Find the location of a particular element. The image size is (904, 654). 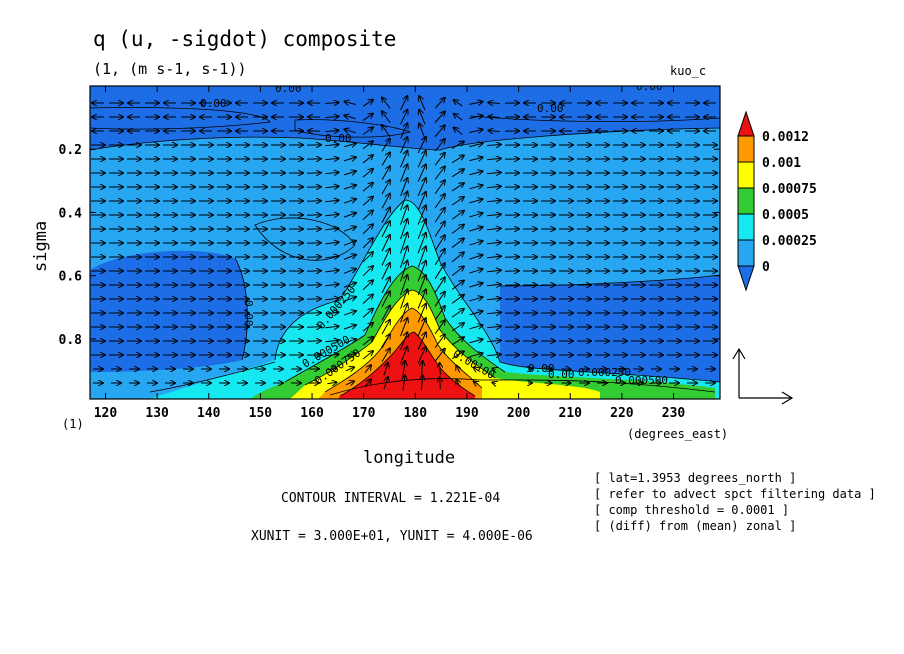

chart-subtitle: (1, (m s-1, s-1)) is located at coordinates (170, 69).